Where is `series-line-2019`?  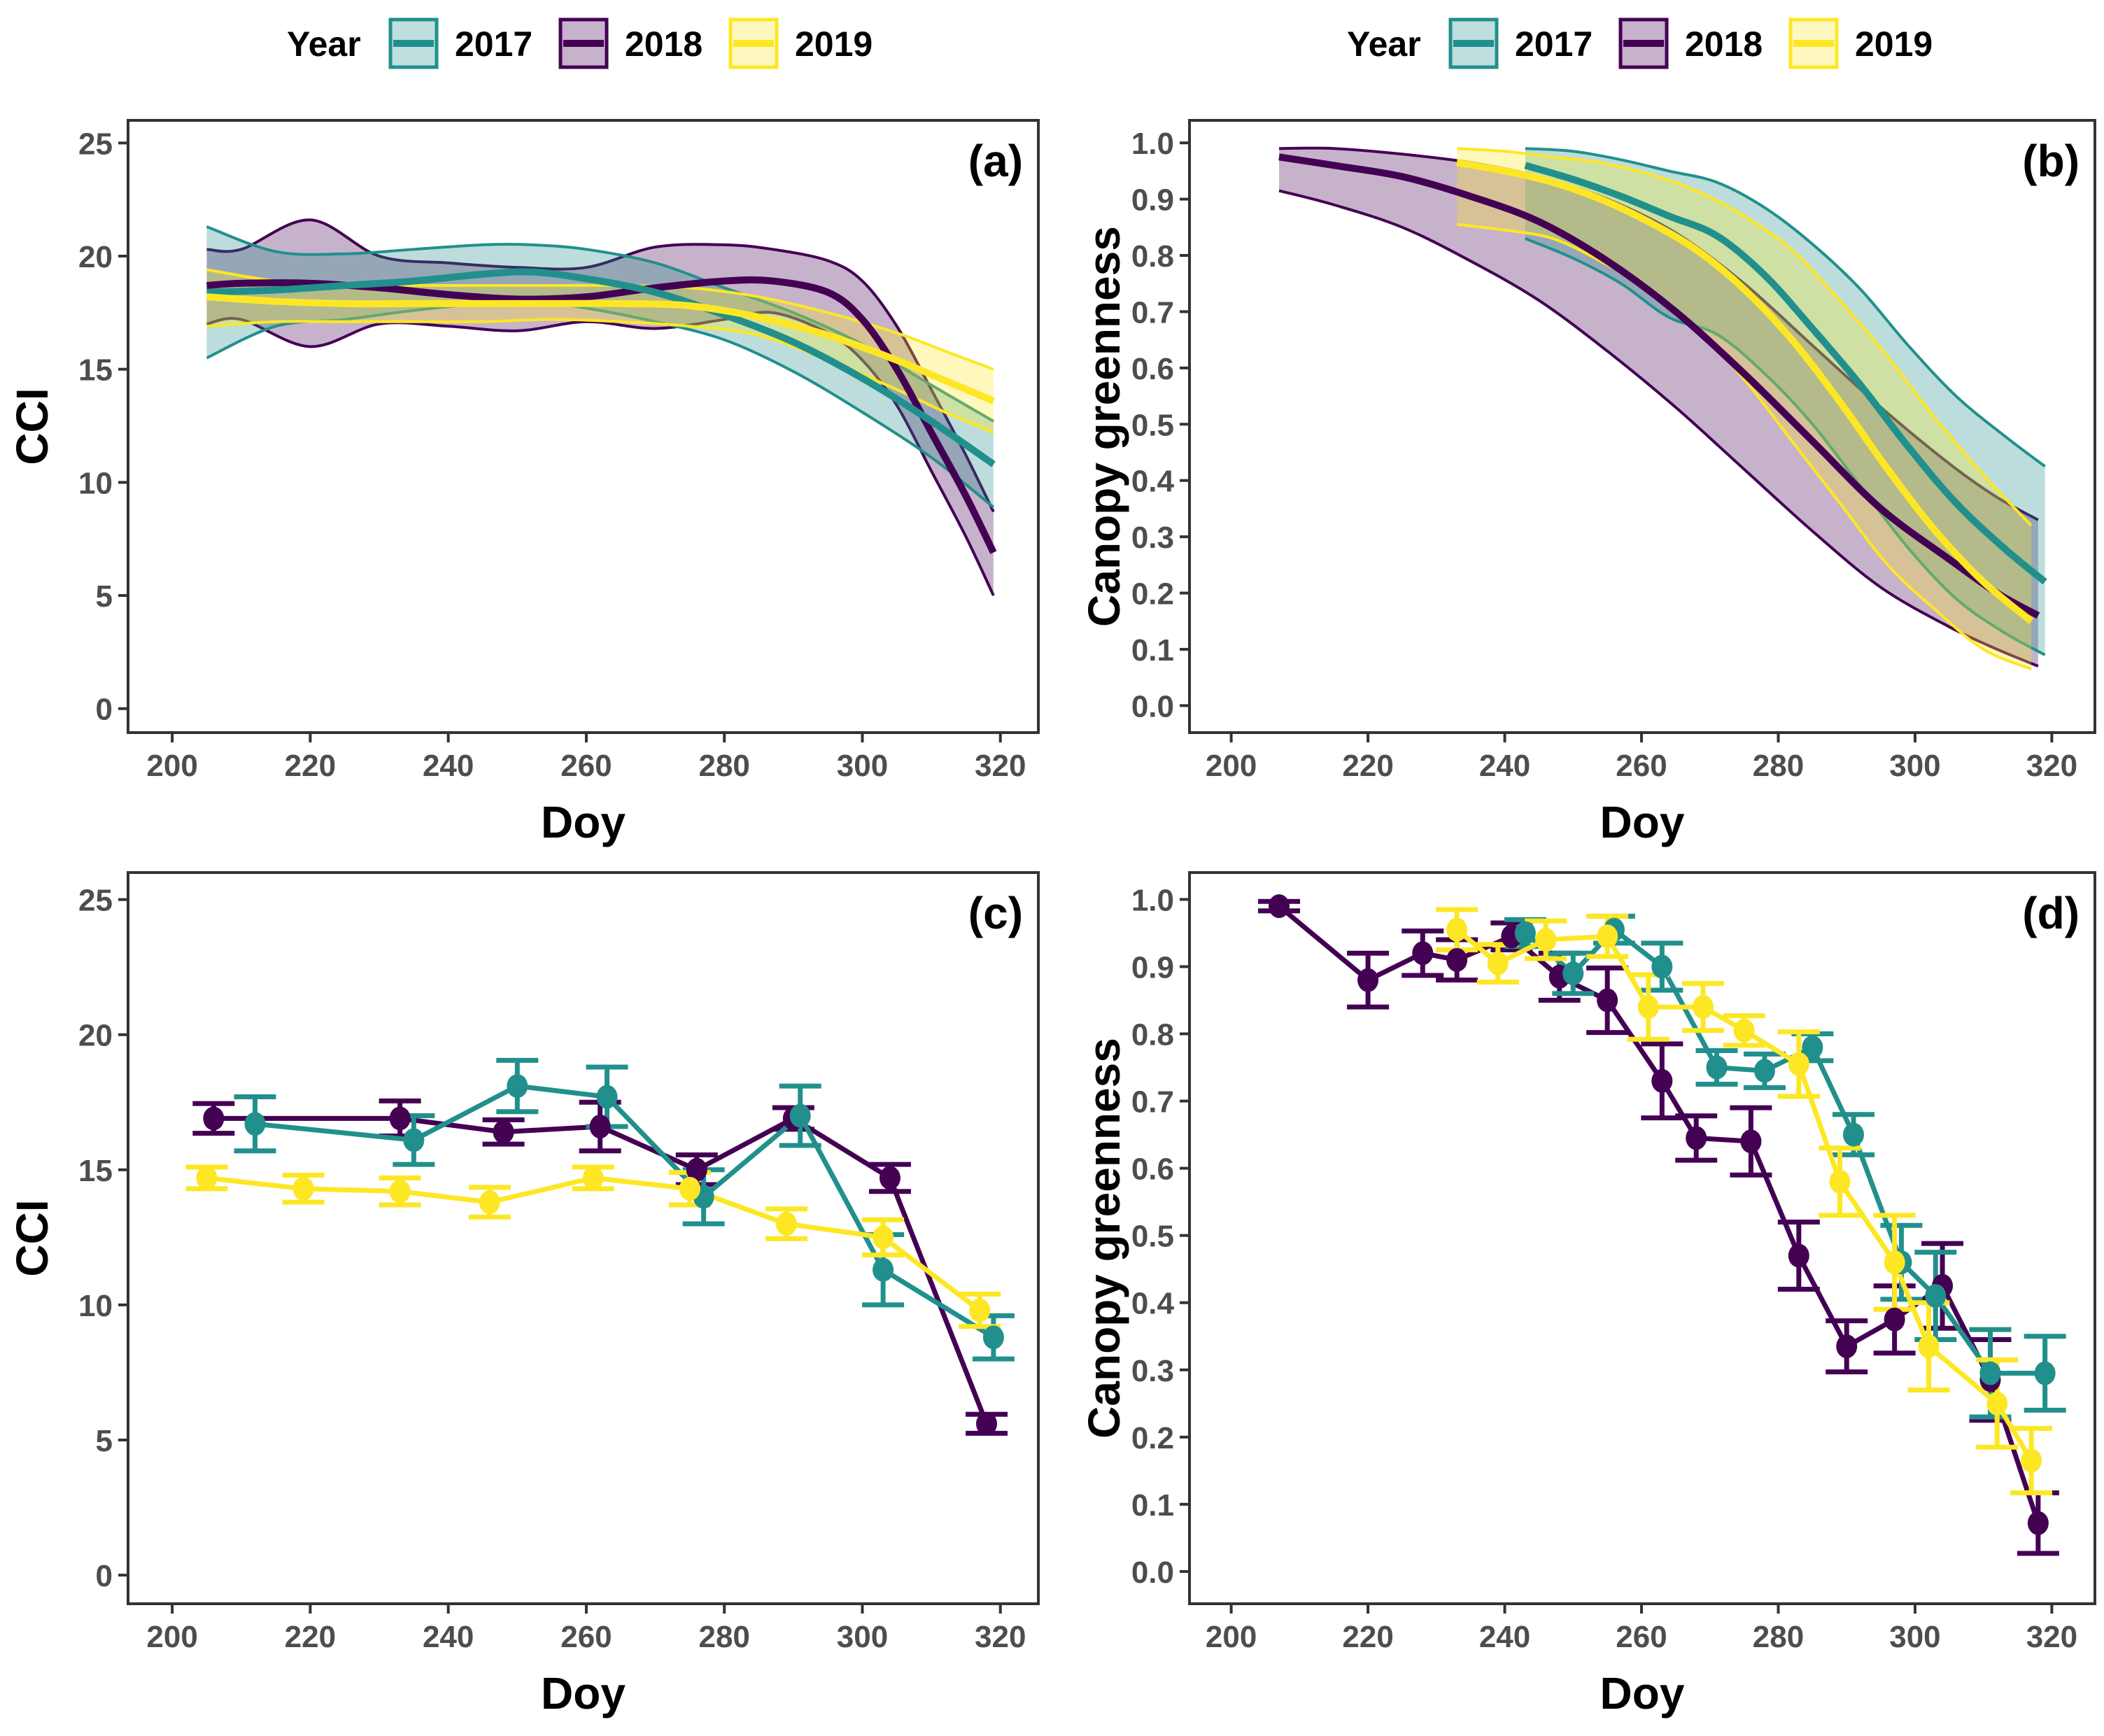
series-line-2019 is located at coordinates (594, 1244).